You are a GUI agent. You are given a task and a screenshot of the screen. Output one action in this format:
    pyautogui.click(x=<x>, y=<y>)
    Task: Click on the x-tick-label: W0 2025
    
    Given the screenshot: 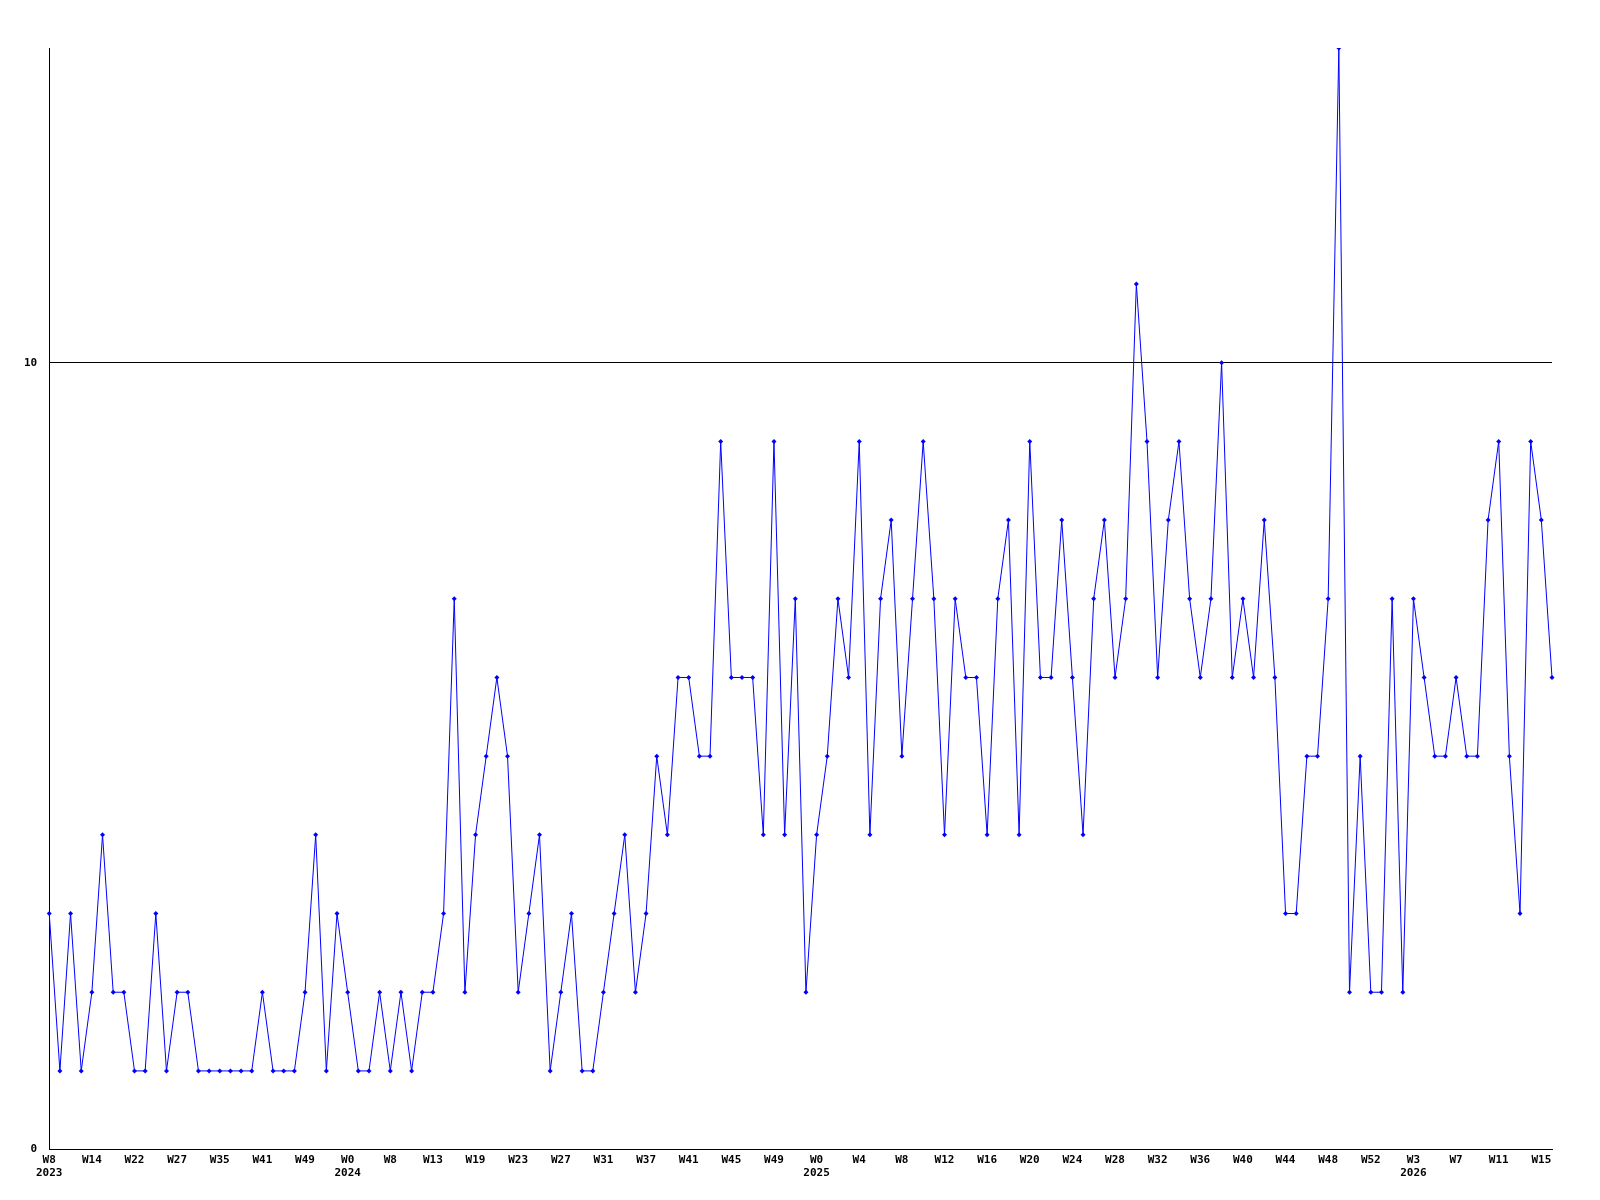 What is the action you would take?
    pyautogui.click(x=816, y=1166)
    